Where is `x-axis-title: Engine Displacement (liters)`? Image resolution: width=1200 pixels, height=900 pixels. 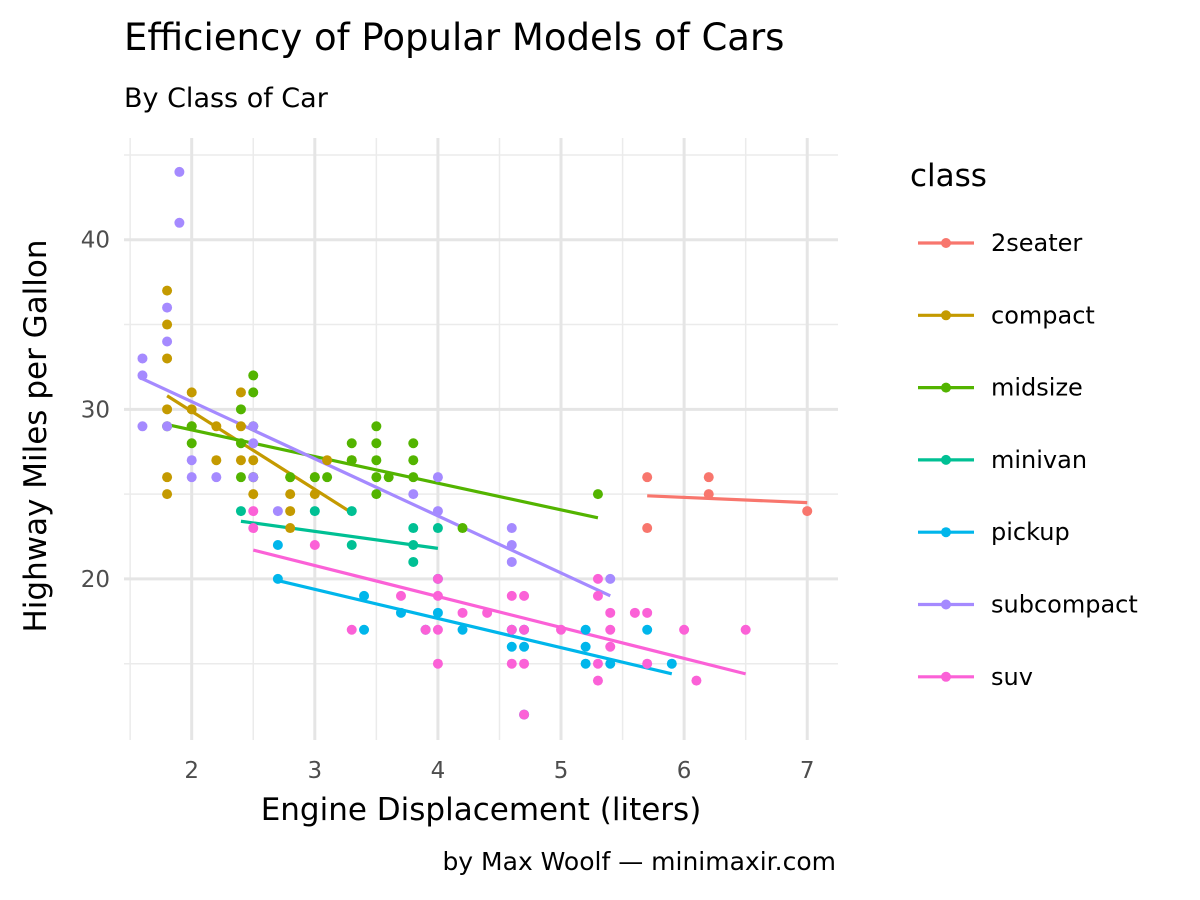
x-axis-title: Engine Displacement (liters) is located at coordinates (481, 810).